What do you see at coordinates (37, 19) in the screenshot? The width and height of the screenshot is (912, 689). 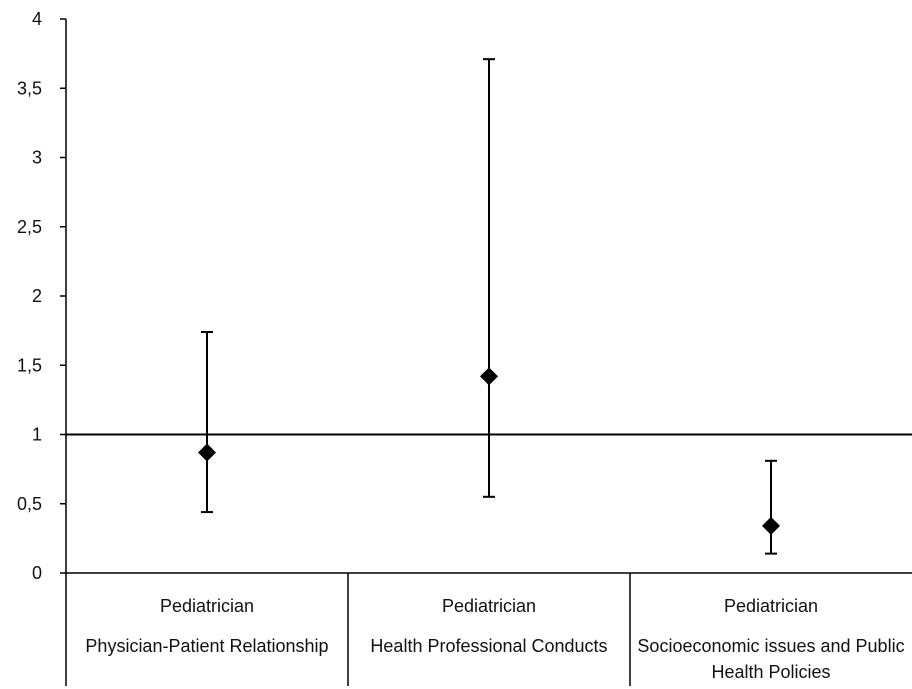 I see `y-tick-label: 4` at bounding box center [37, 19].